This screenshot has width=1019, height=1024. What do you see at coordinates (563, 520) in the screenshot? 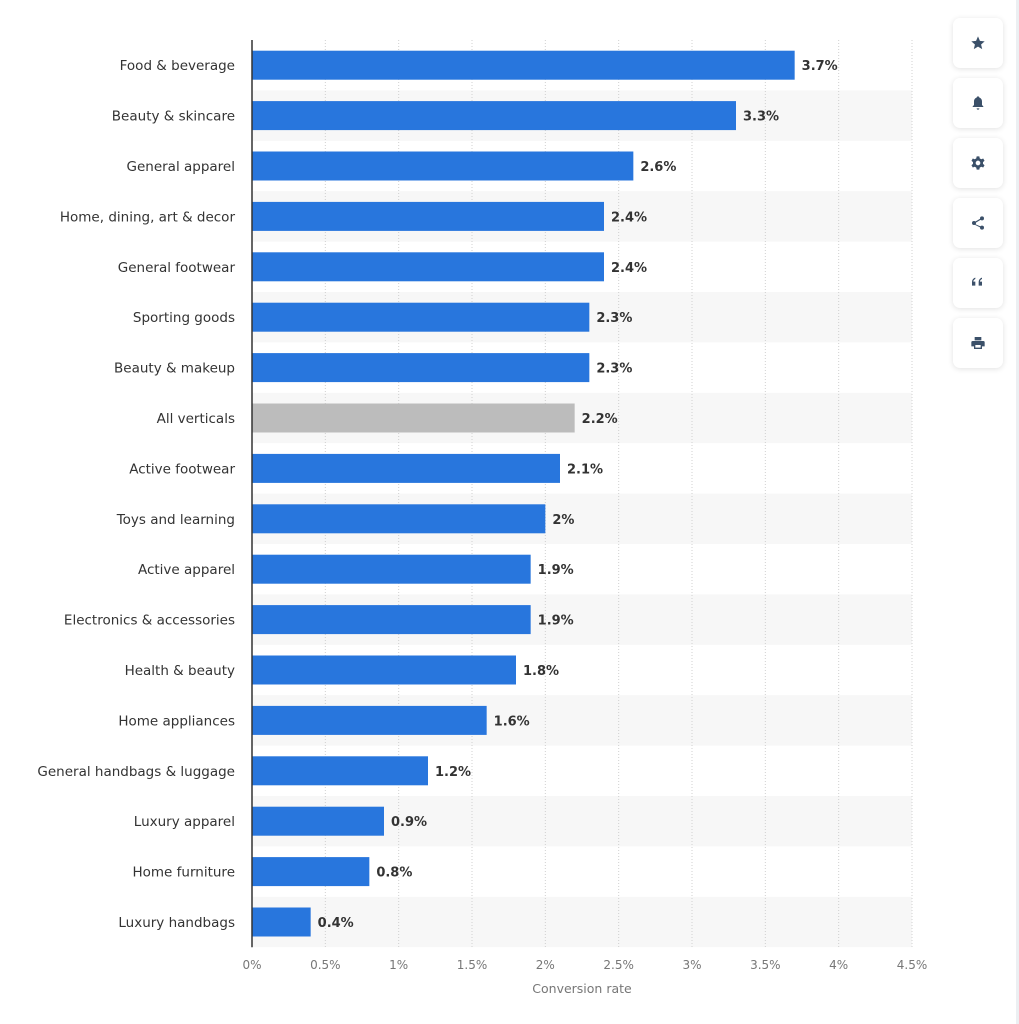
I see `data-label: 2%` at bounding box center [563, 520].